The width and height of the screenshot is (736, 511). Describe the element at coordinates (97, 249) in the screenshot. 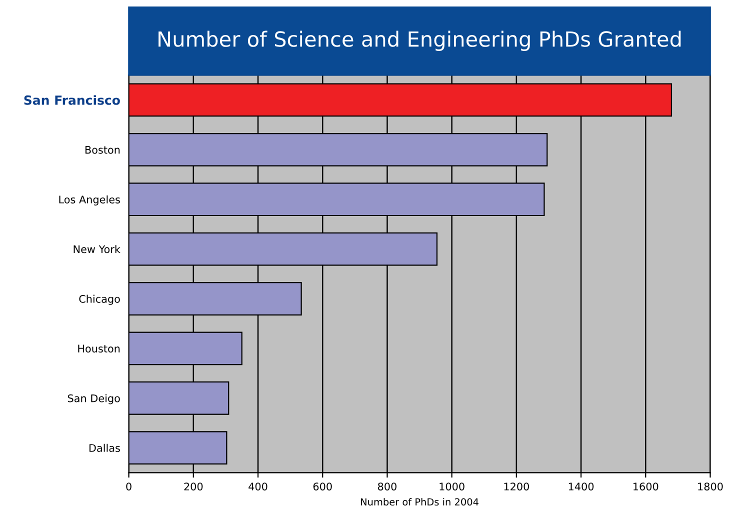

I see `y-tick-label: New York` at that location.